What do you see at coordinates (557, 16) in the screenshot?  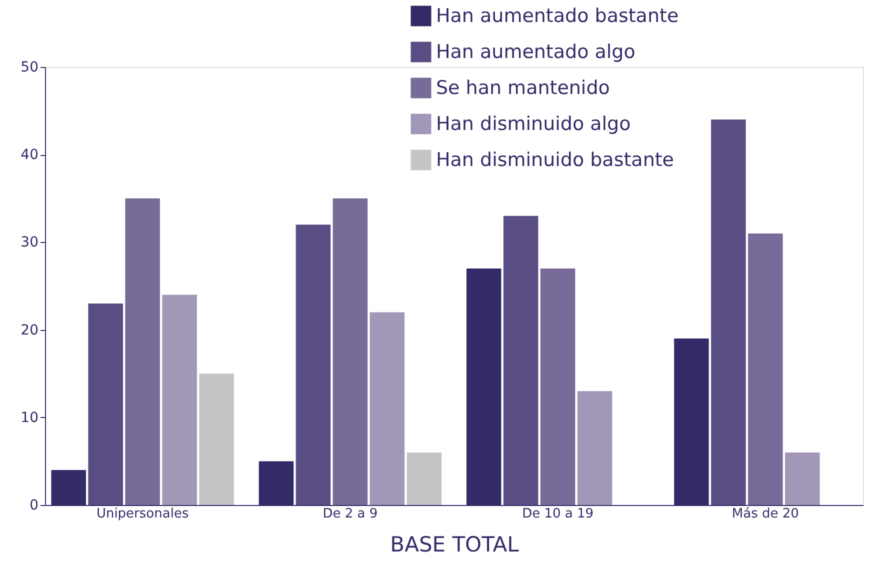 I see `legend-label: Han aumentado bastante` at bounding box center [557, 16].